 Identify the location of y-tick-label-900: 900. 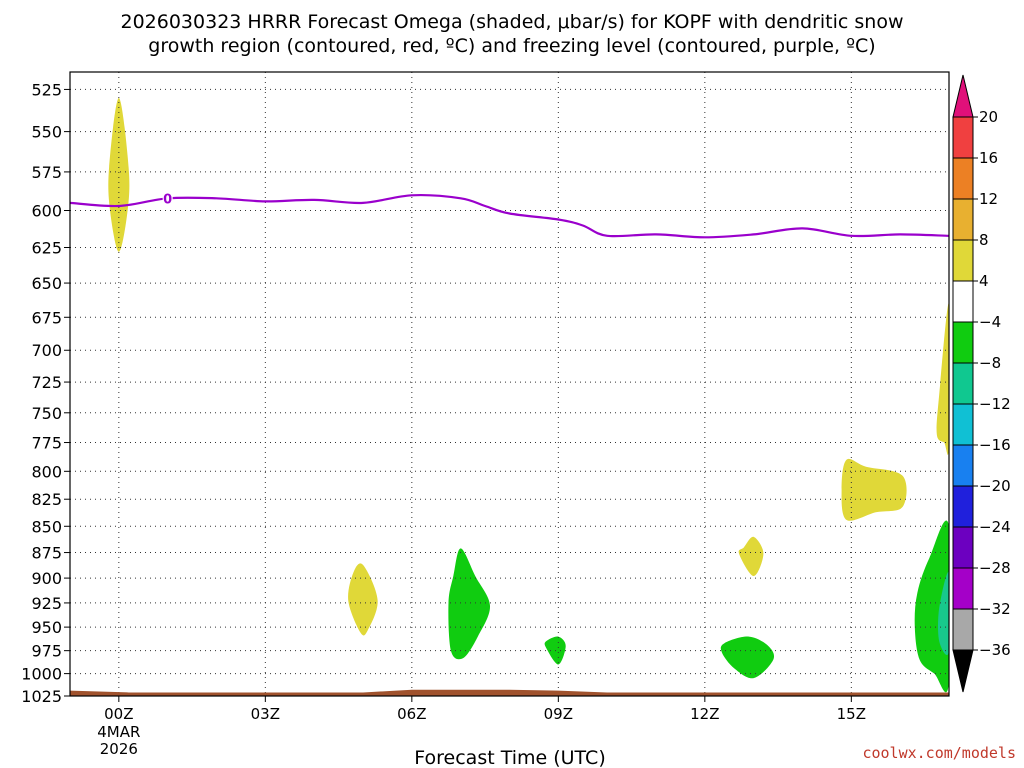
(46, 578).